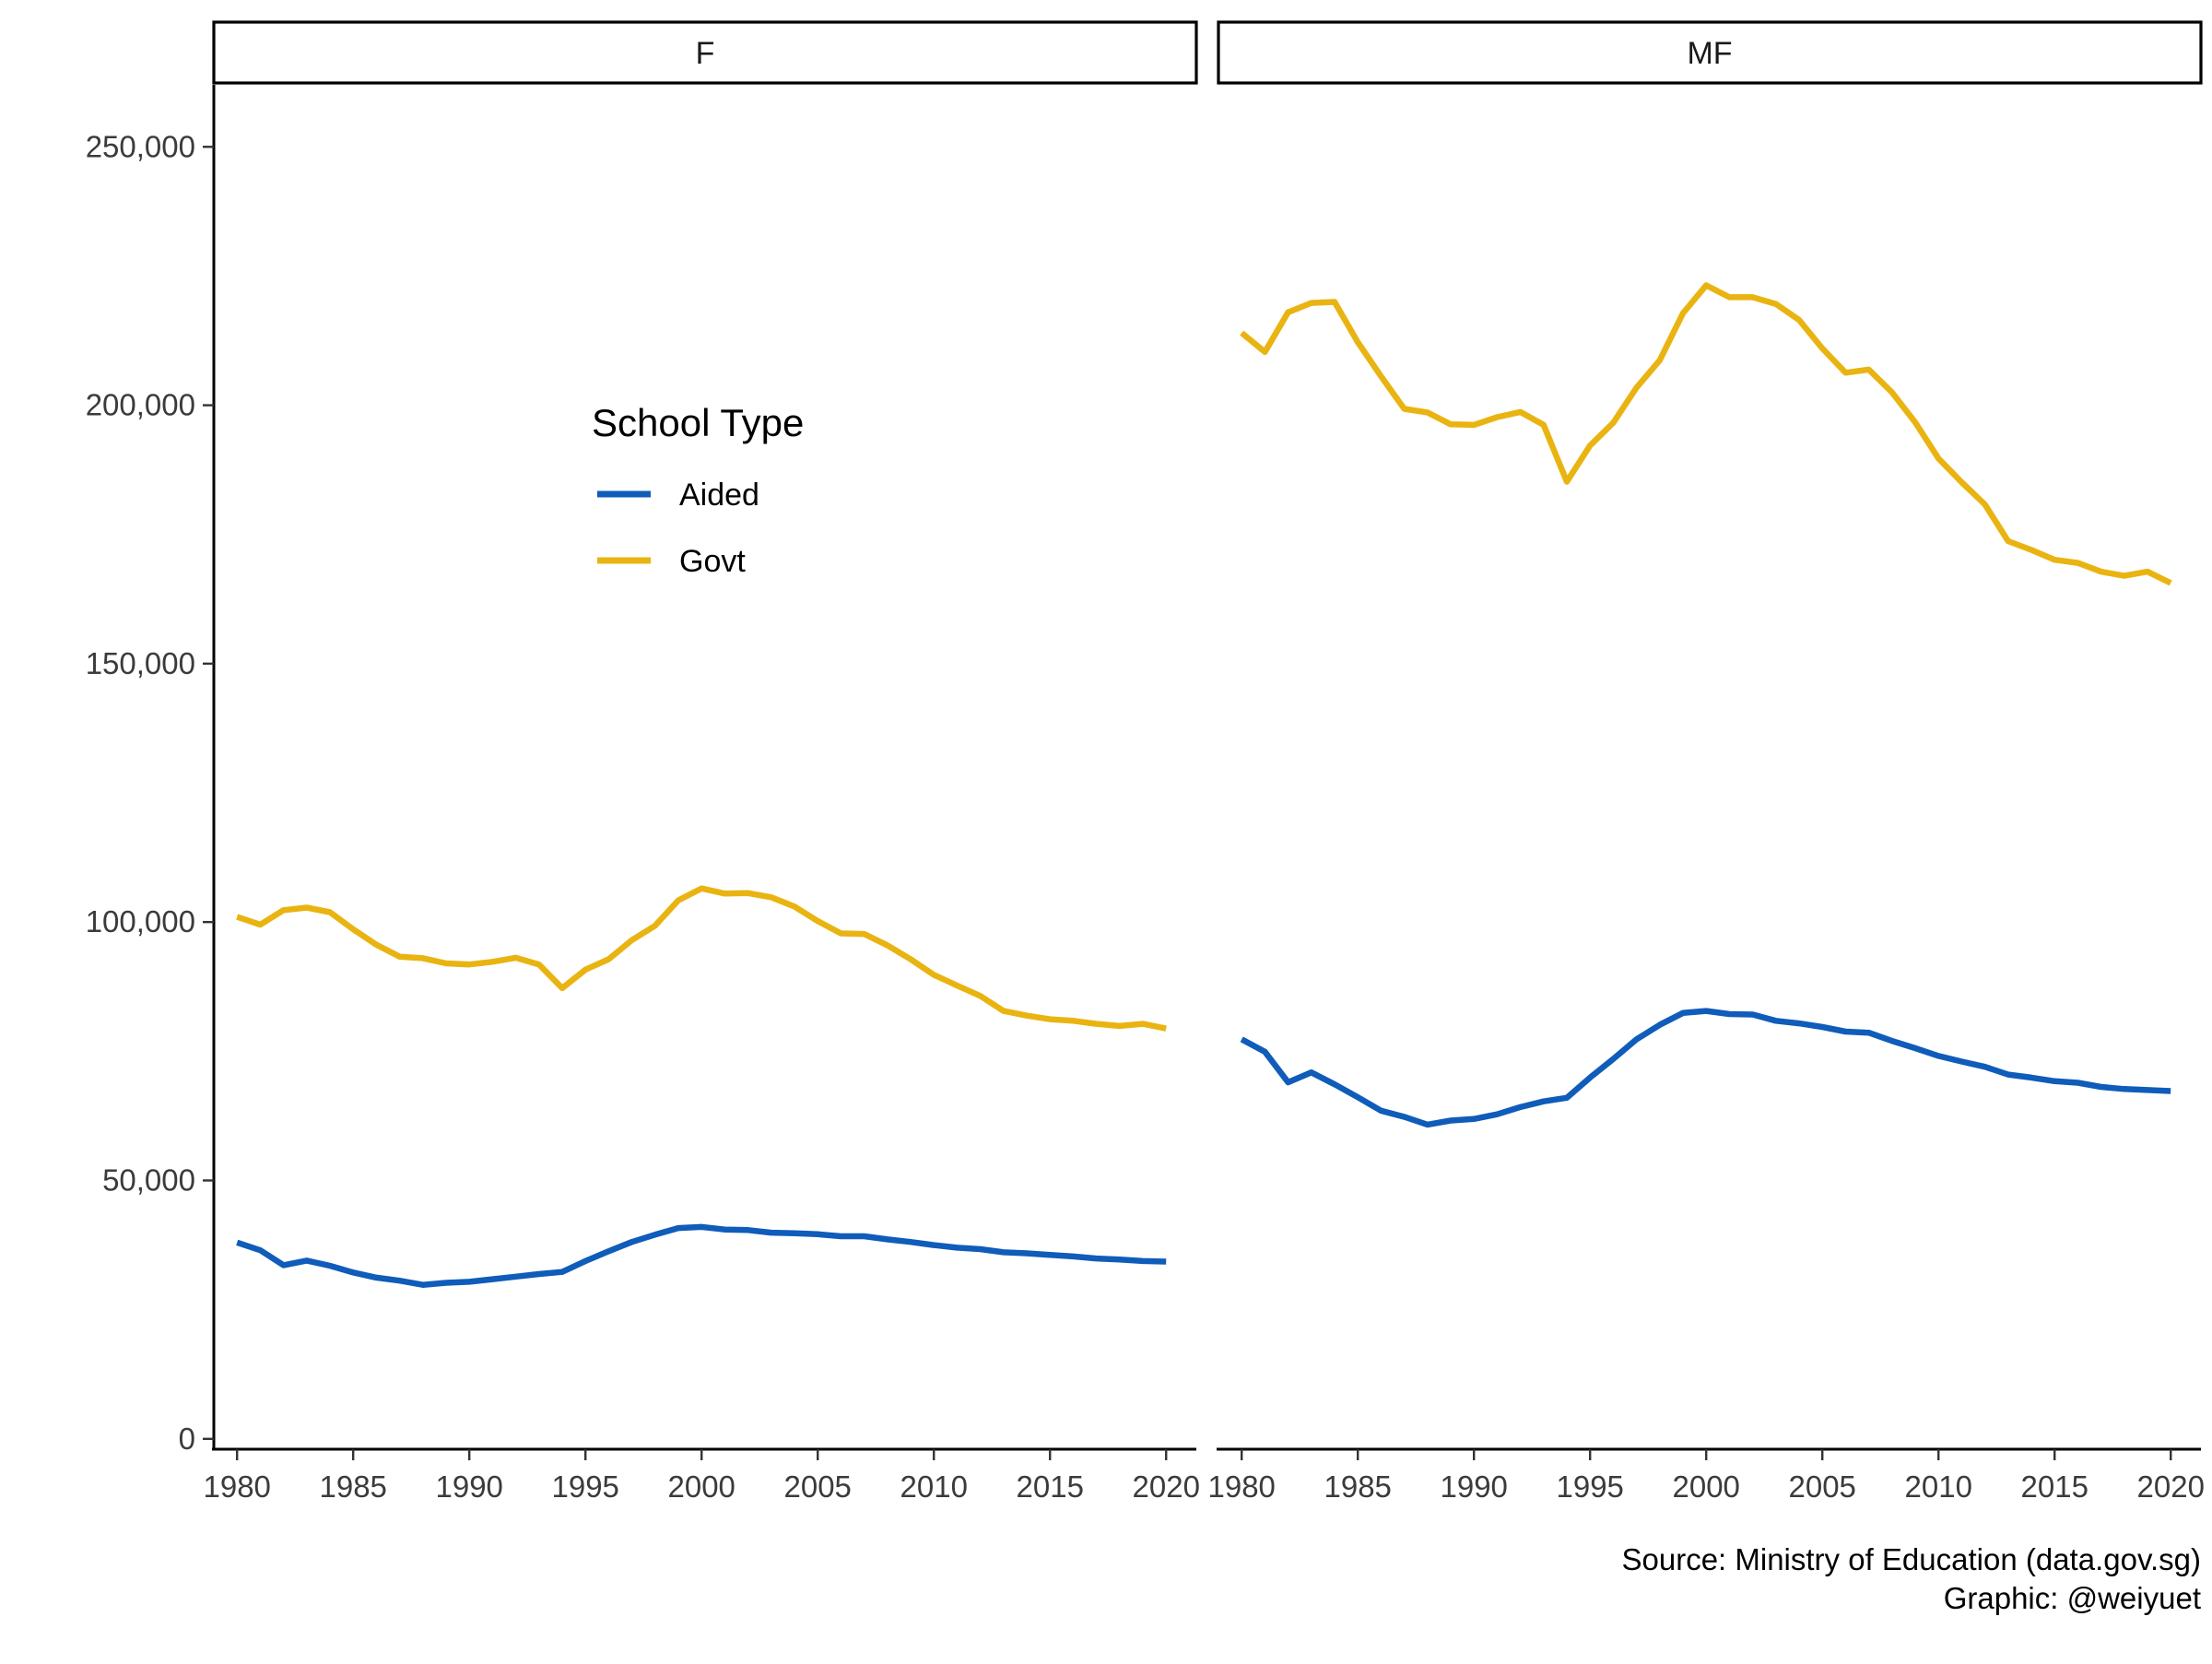  I want to click on legend: School Type Aided Govt, so click(698, 490).